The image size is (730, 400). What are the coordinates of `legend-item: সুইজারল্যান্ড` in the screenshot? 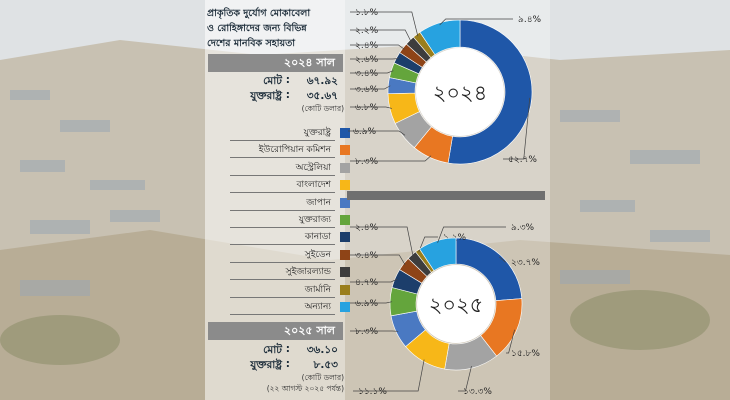 It's located at (290, 272).